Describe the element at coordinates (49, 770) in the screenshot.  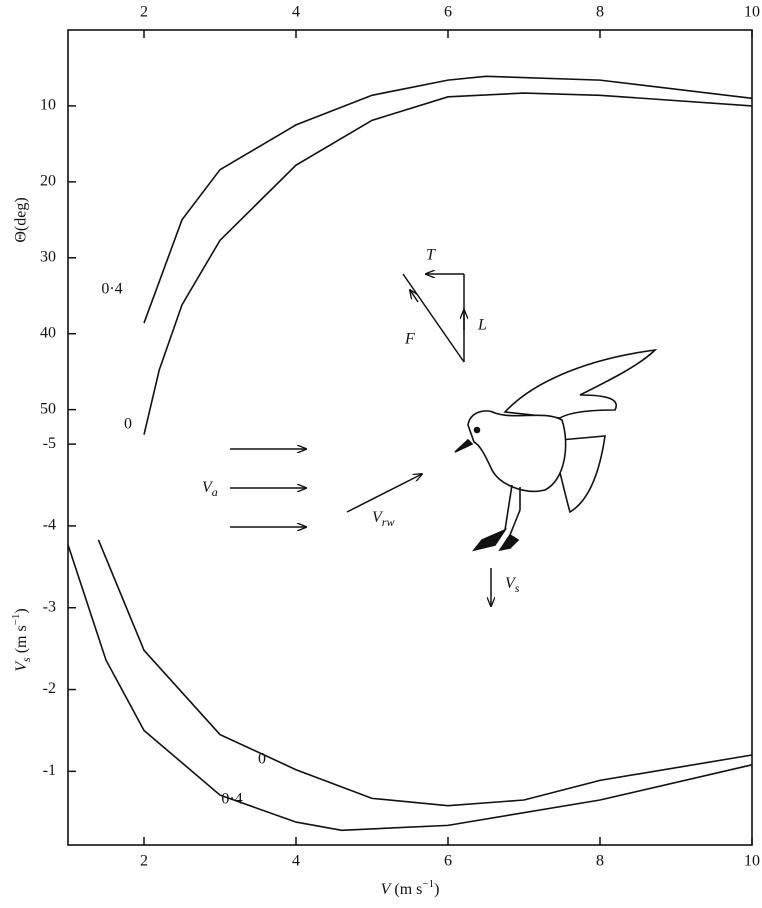
I see `y-tick-label: -1` at that location.